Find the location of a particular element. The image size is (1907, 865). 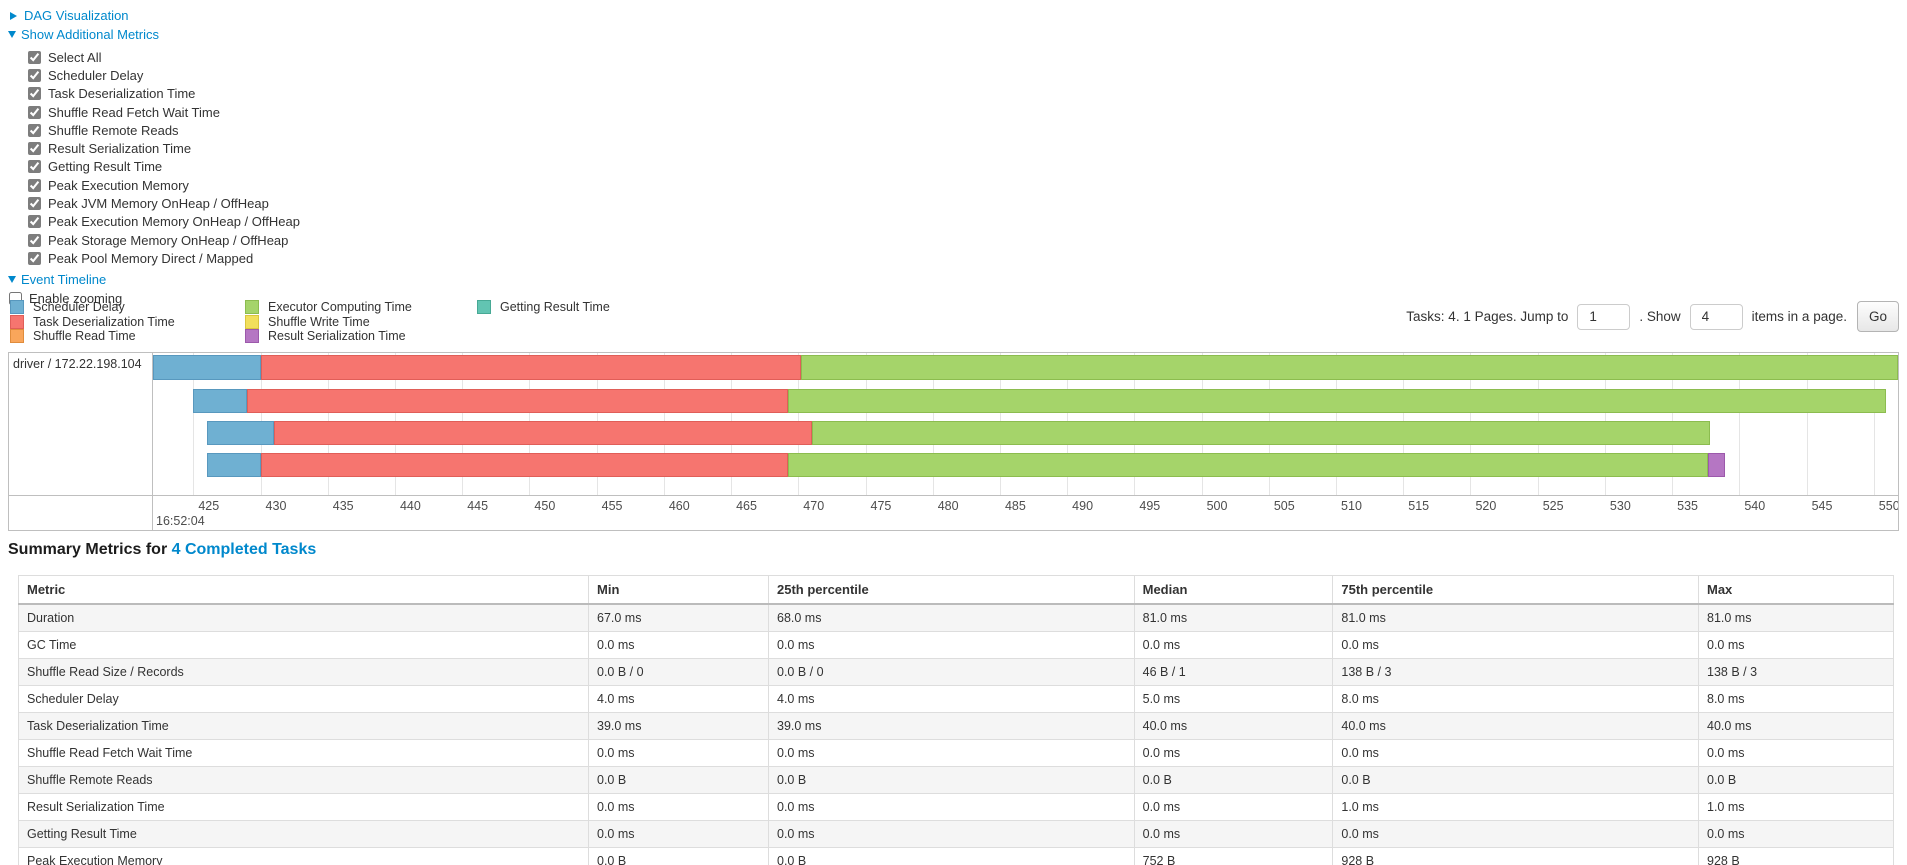

metric-value-cell: 40.0 ms is located at coordinates (1796, 726).